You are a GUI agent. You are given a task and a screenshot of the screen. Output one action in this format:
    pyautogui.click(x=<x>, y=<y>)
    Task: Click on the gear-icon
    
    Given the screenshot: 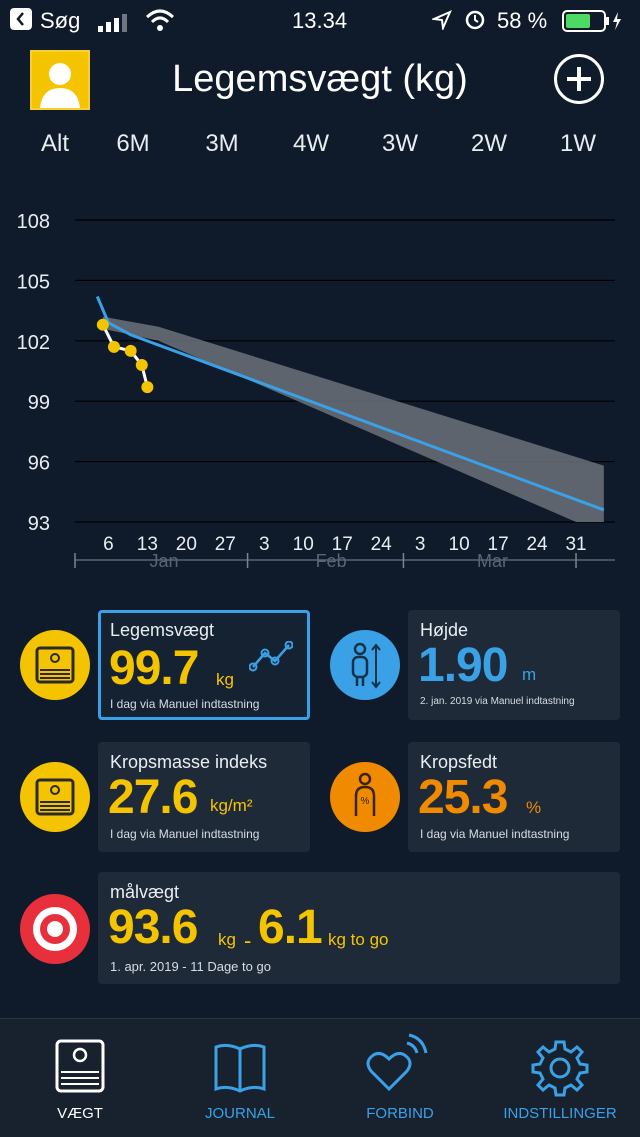 What is the action you would take?
    pyautogui.click(x=560, y=1068)
    